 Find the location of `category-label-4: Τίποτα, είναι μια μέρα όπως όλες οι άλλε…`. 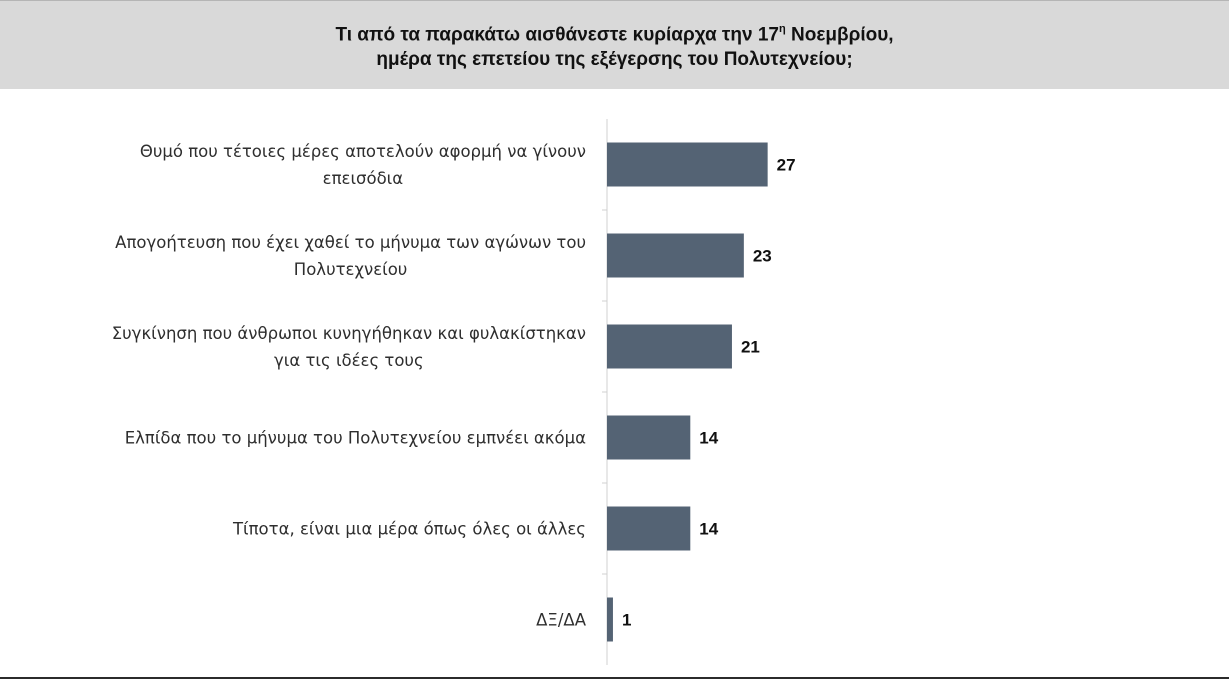

category-label-4: Τίποτα, είναι μια μέρα όπως όλες οι άλλε… is located at coordinates (409, 529).